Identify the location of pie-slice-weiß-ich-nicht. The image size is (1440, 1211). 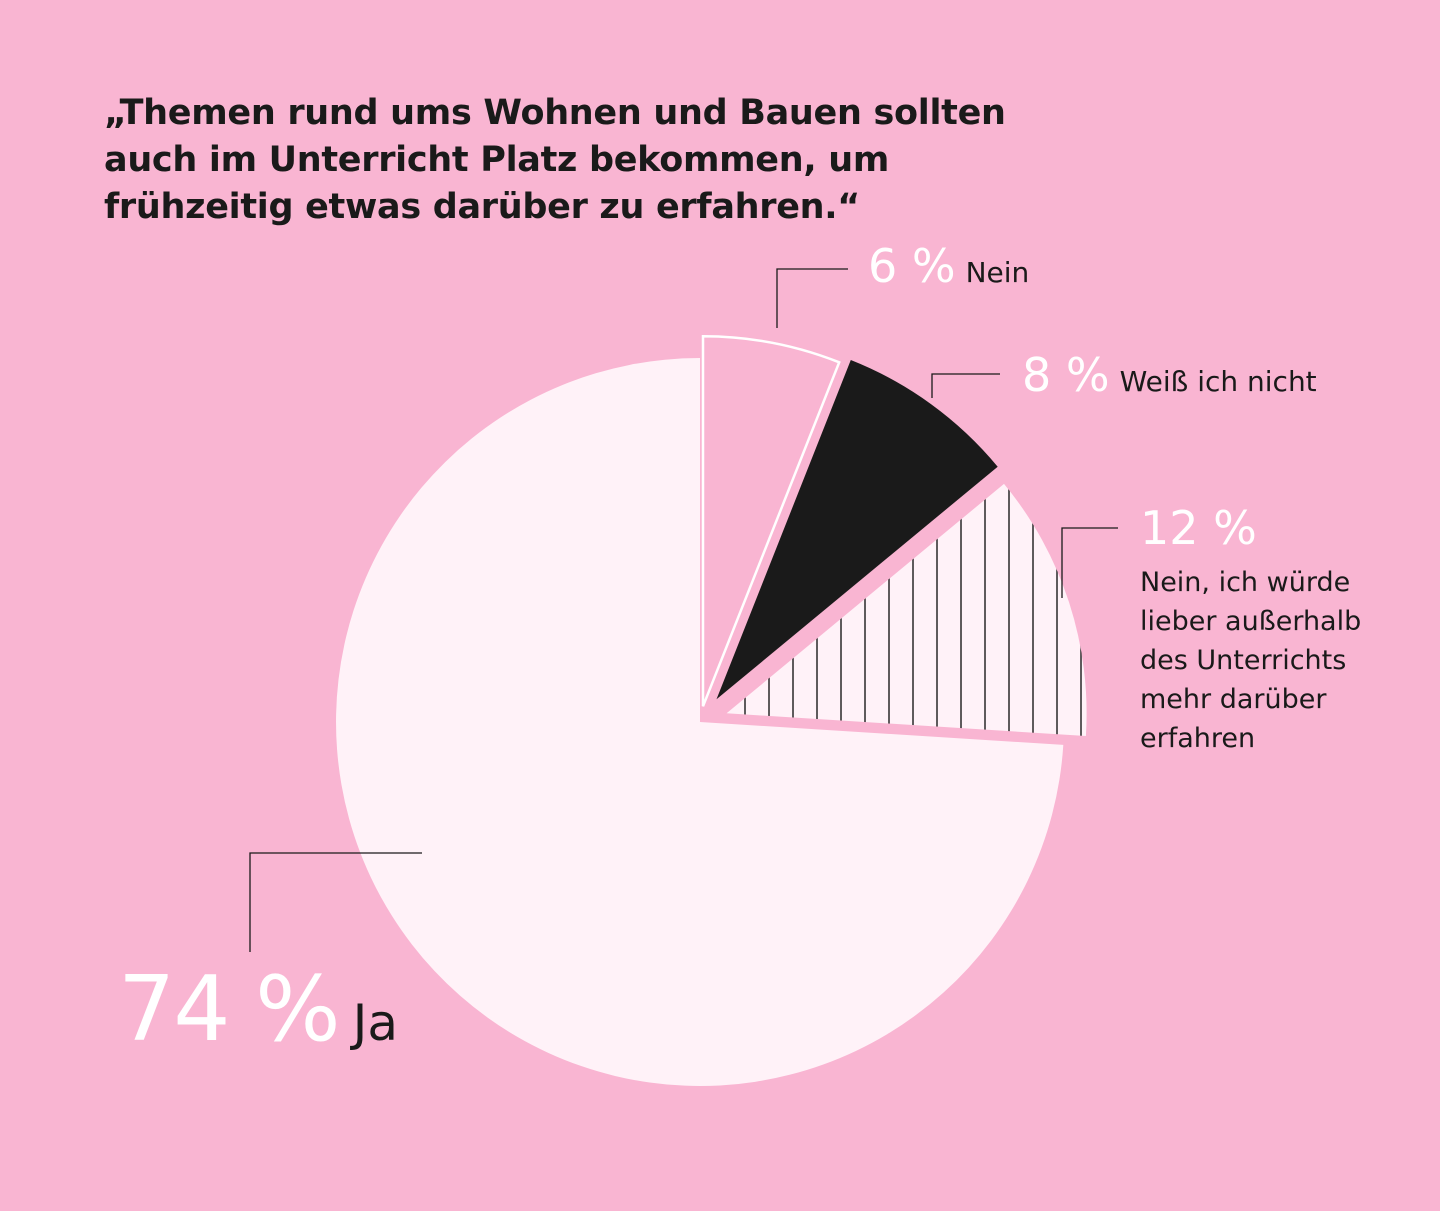
(857, 530).